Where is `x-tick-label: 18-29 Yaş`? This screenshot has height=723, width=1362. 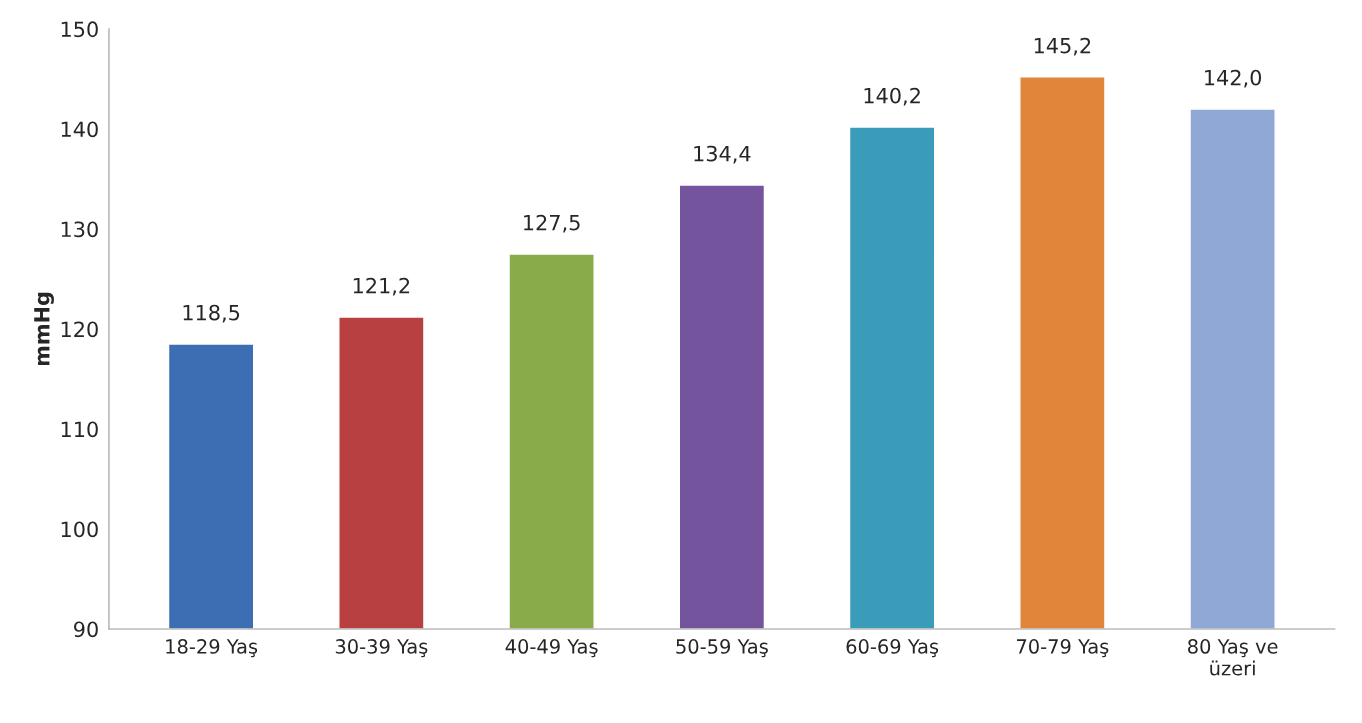
x-tick-label: 18-29 Yaş is located at coordinates (212, 648).